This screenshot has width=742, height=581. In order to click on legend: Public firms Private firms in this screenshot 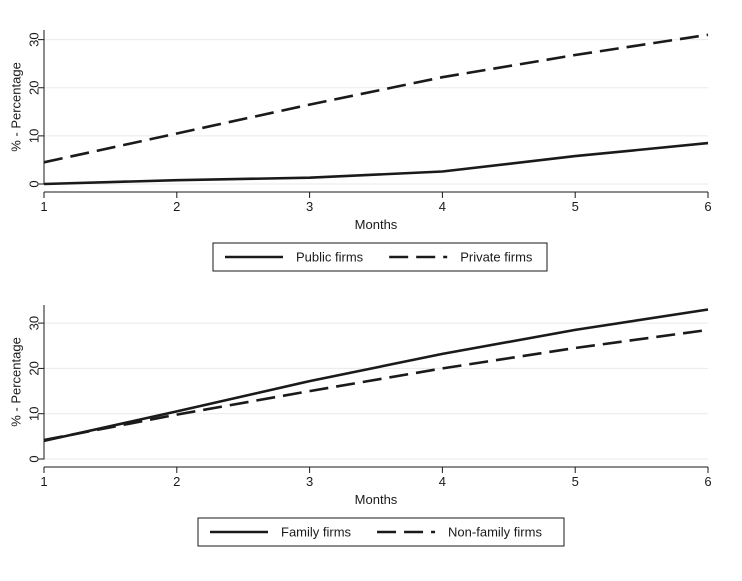, I will do `click(380, 257)`.